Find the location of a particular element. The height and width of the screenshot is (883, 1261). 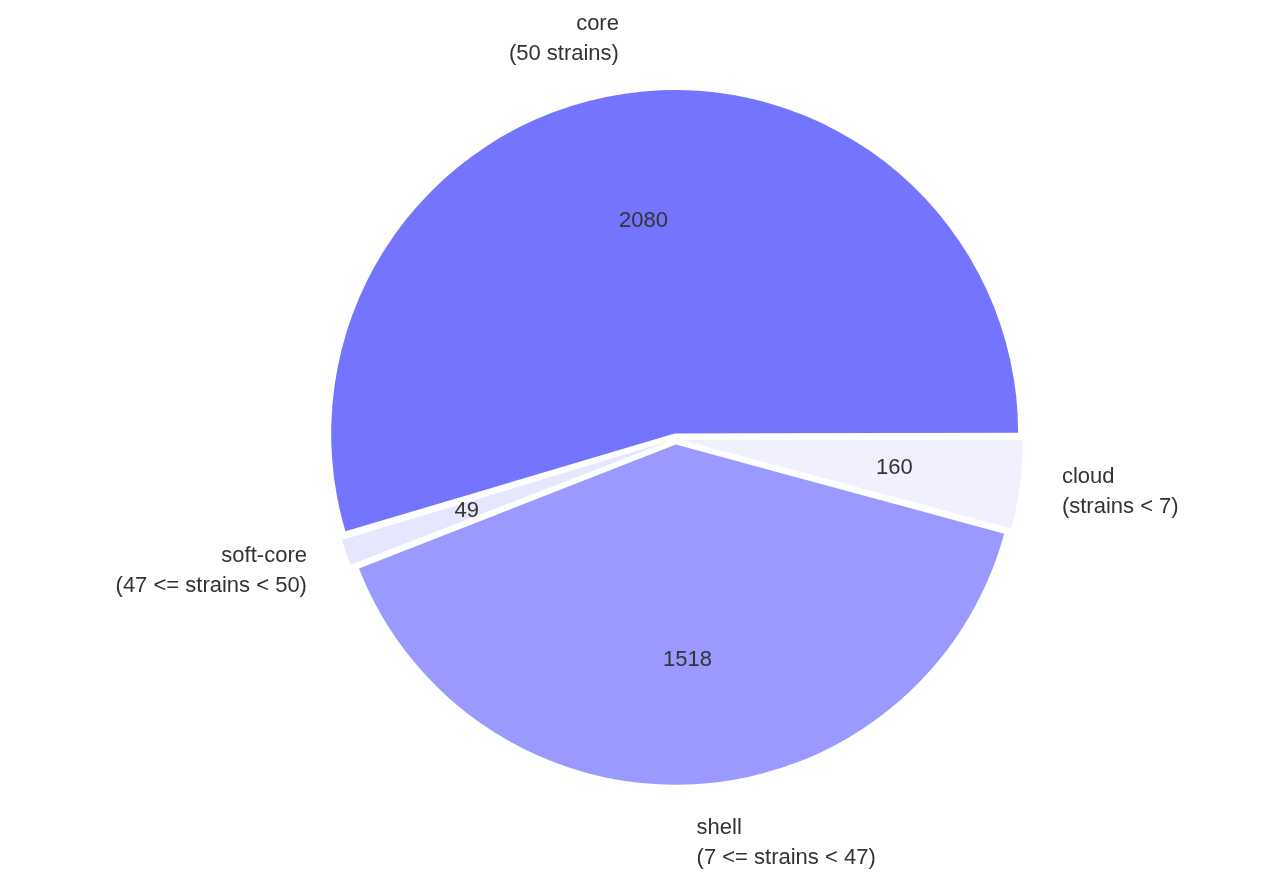

data-label: 160 is located at coordinates (894, 467).